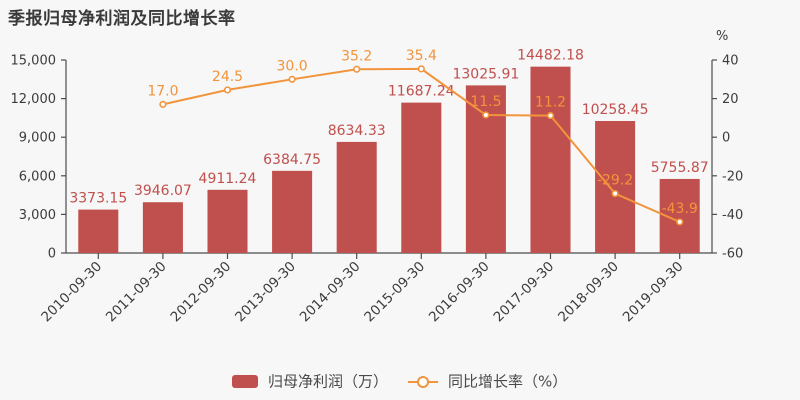 The image size is (800, 400). Describe the element at coordinates (122, 19) in the screenshot. I see `chart-title: 季报归母净利润及同比增长率` at that location.